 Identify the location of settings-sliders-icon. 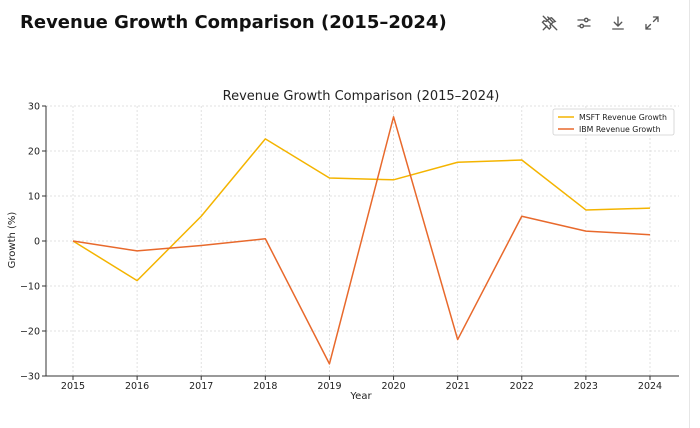
(584, 23).